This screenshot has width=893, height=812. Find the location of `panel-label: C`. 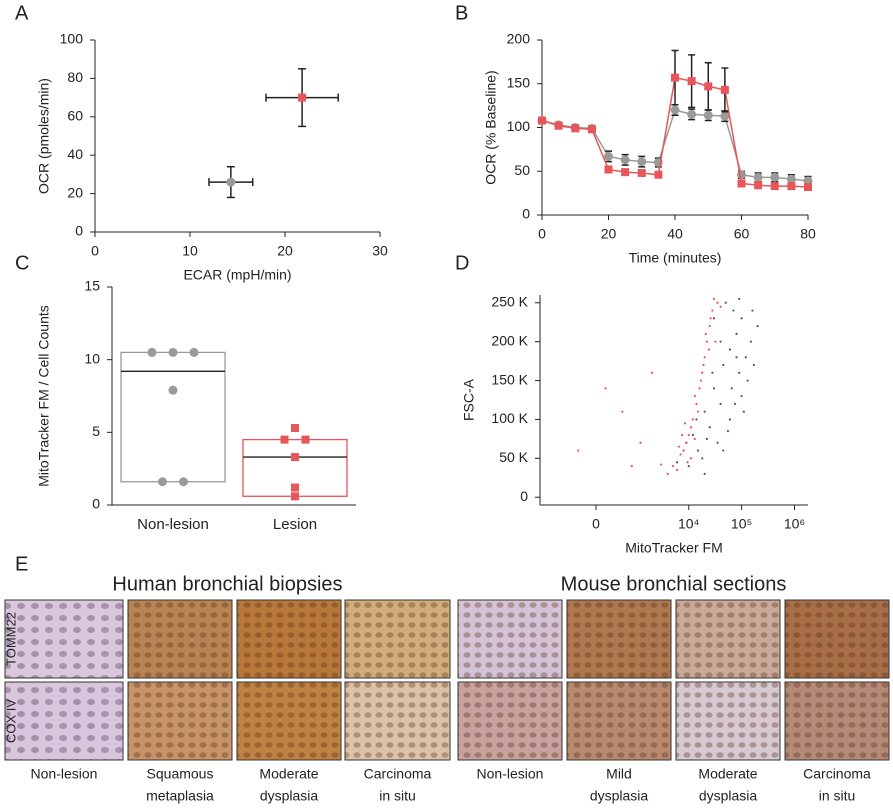

panel-label: C is located at coordinates (22, 263).